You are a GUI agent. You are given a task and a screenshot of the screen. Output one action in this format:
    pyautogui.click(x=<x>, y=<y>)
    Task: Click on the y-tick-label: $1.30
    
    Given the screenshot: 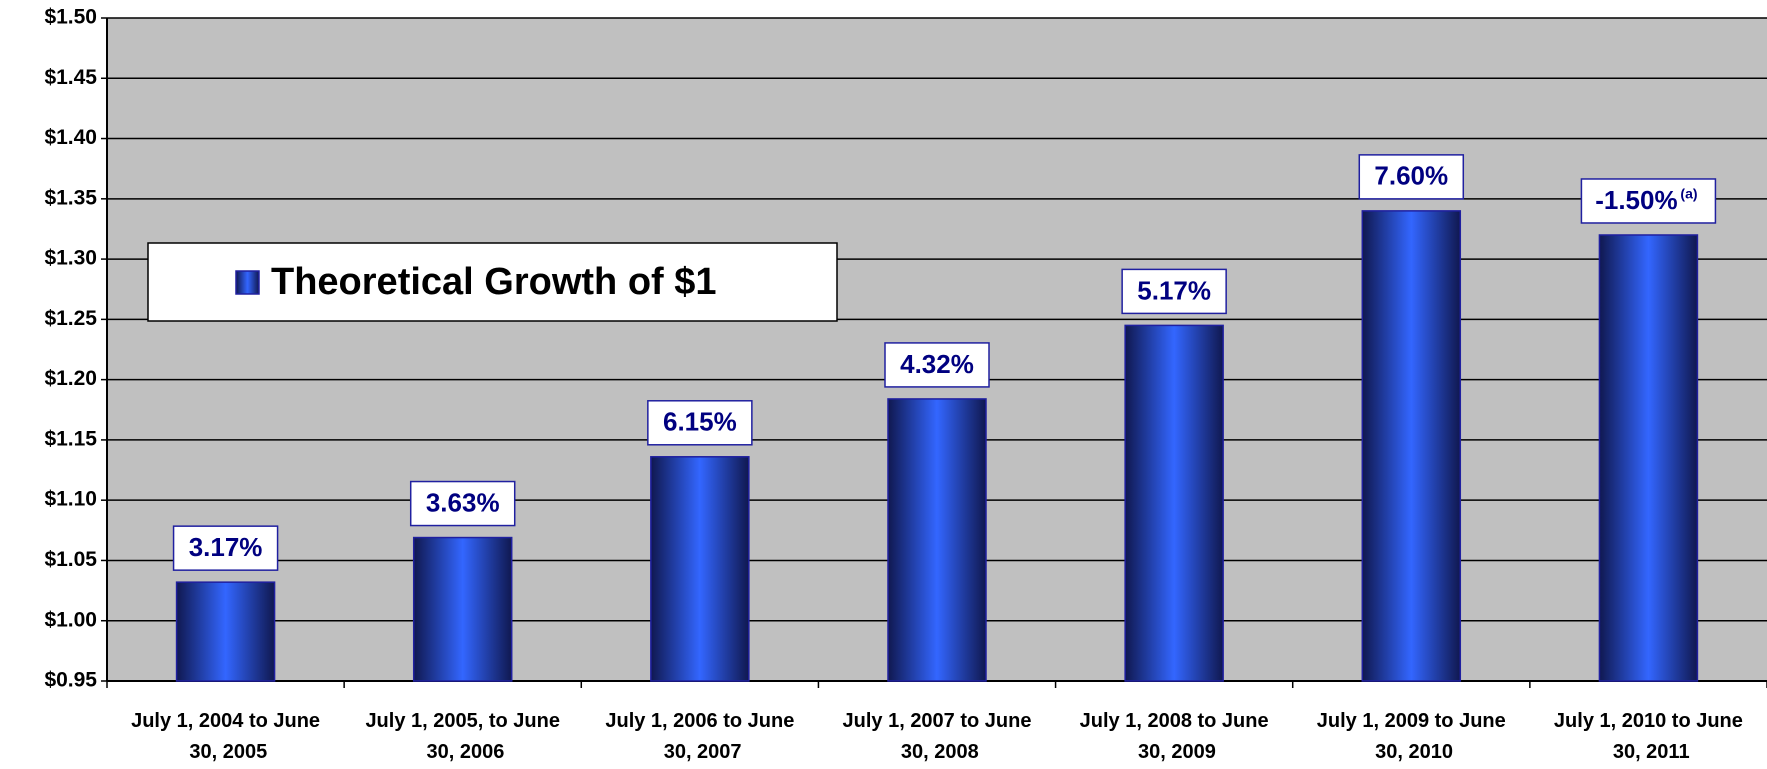 What is the action you would take?
    pyautogui.click(x=70, y=258)
    